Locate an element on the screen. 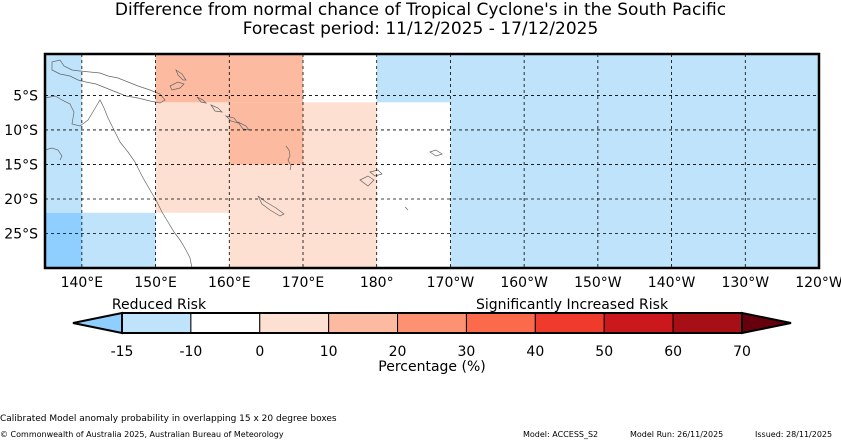  model-run-date: Model Run: 26/11/2025 is located at coordinates (677, 434).